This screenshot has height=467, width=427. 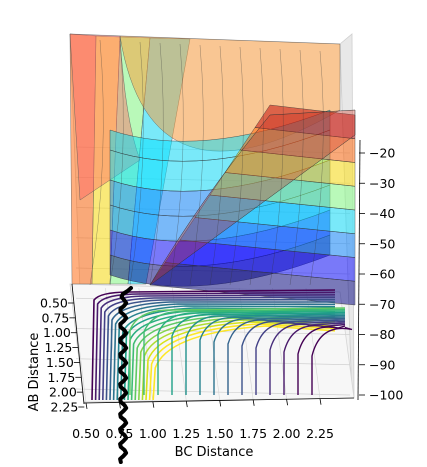 I want to click on x-tick-label: 0.75, so click(x=120, y=433).